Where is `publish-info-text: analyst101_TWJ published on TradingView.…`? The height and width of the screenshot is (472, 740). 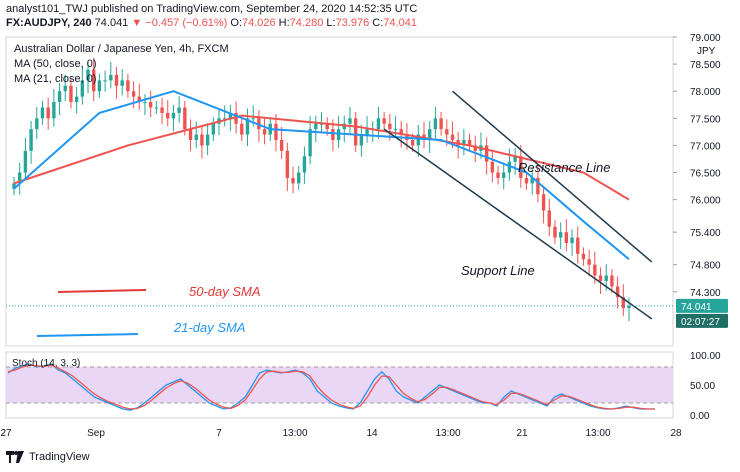
publish-info-text: analyst101_TWJ published on TradingView.… is located at coordinates (212, 9).